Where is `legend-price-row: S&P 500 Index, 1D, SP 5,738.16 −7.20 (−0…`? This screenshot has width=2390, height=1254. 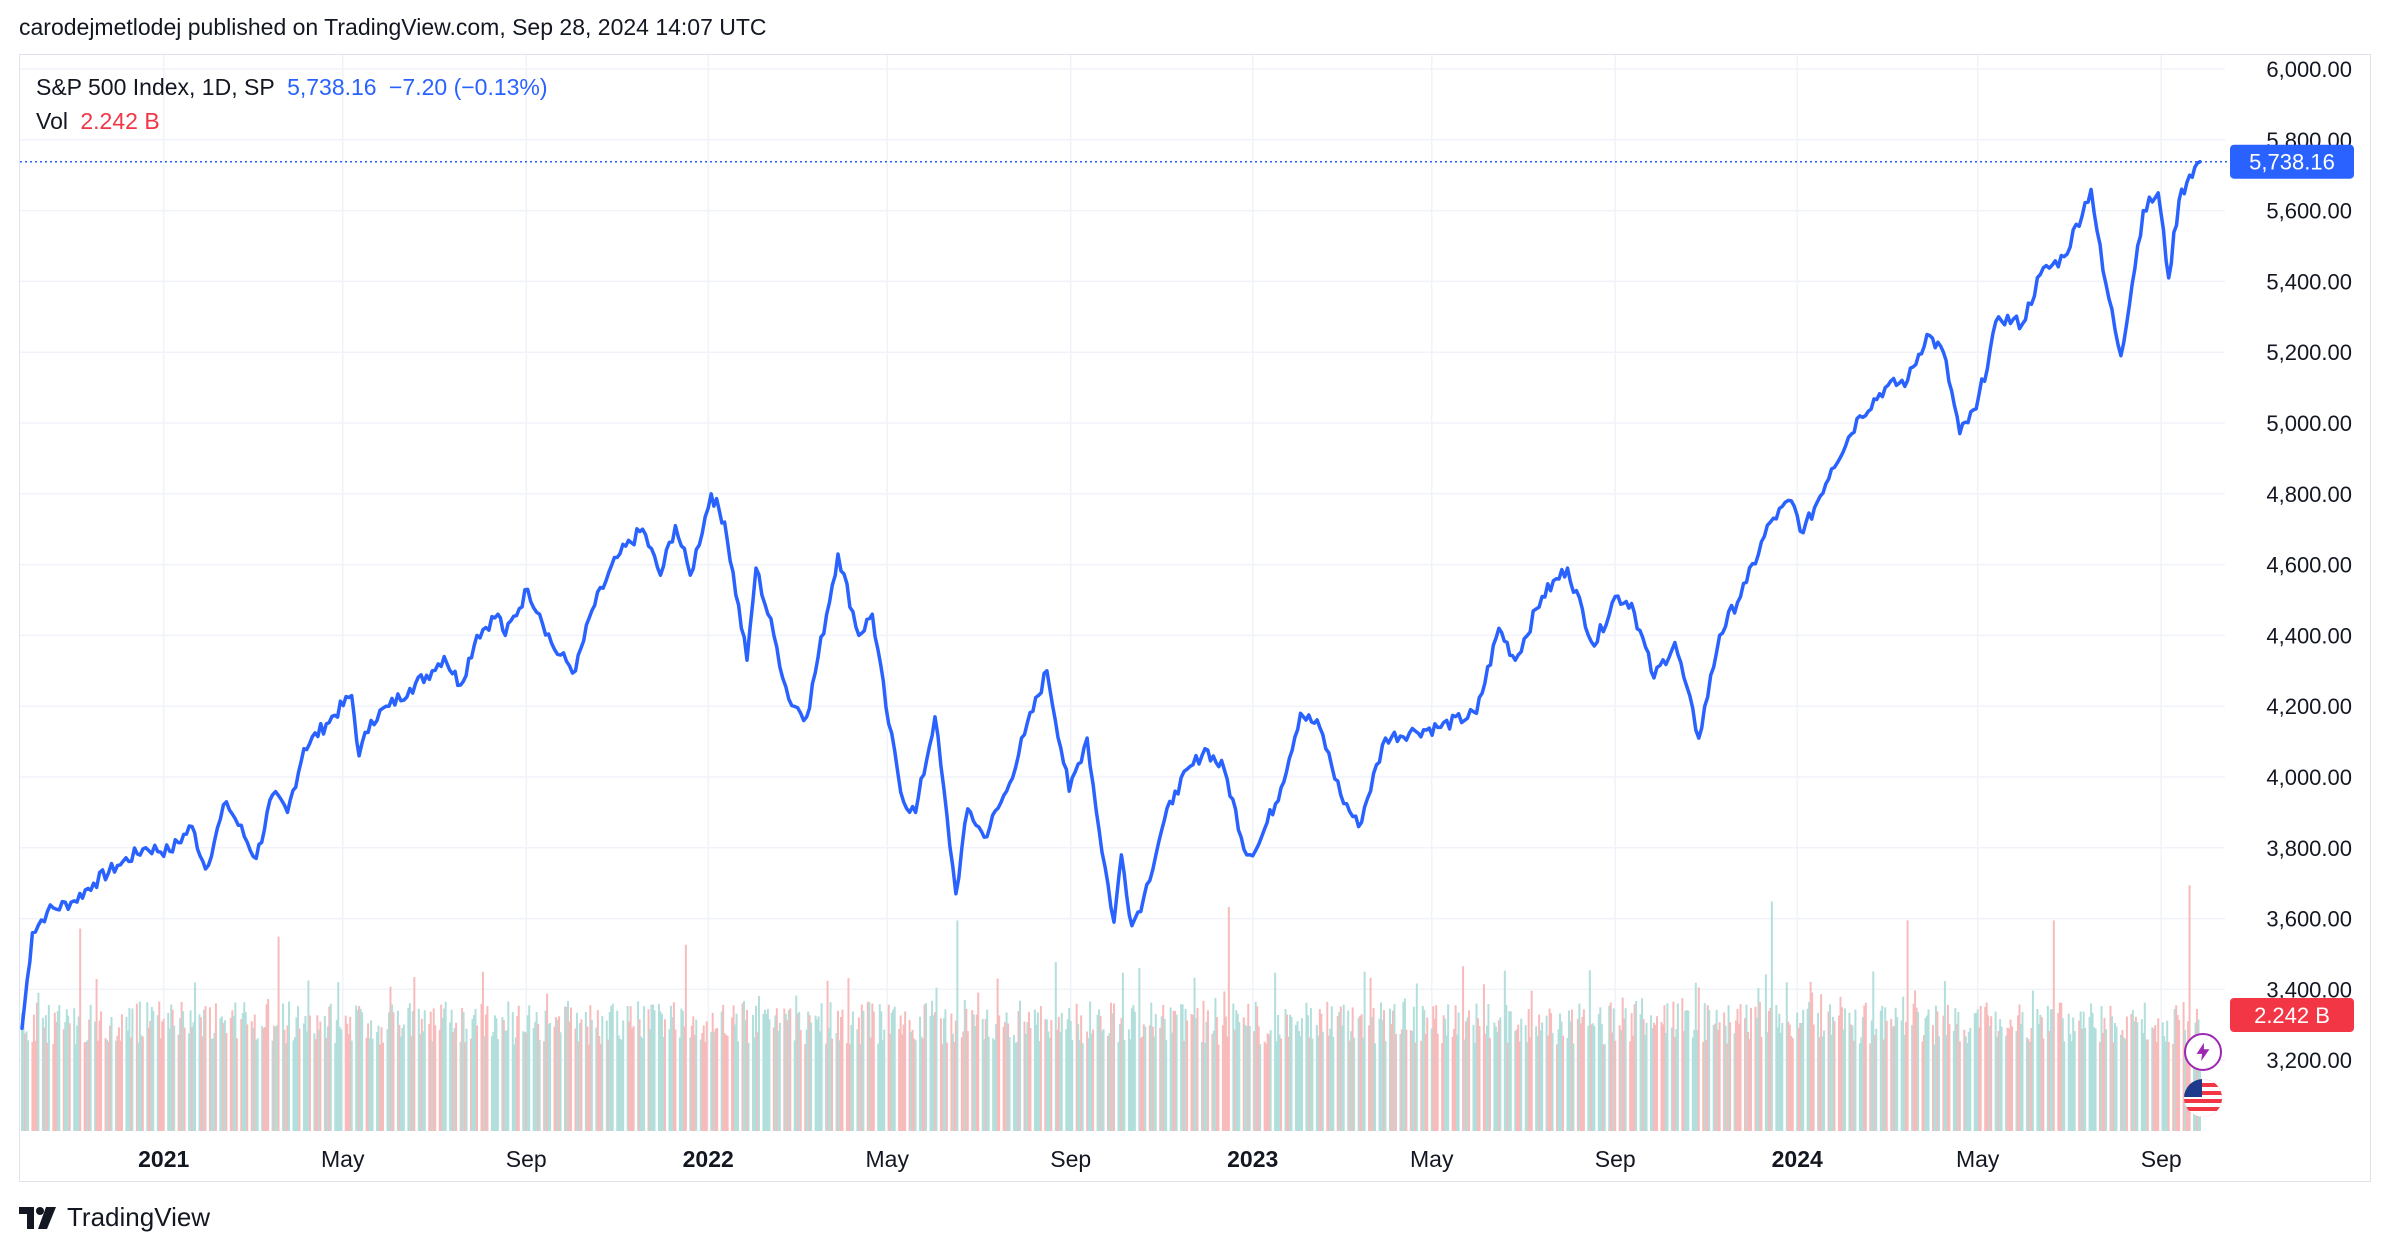
legend-price-row: S&P 500 Index, 1D, SP 5,738.16 −7.20 (−0… is located at coordinates (295, 87).